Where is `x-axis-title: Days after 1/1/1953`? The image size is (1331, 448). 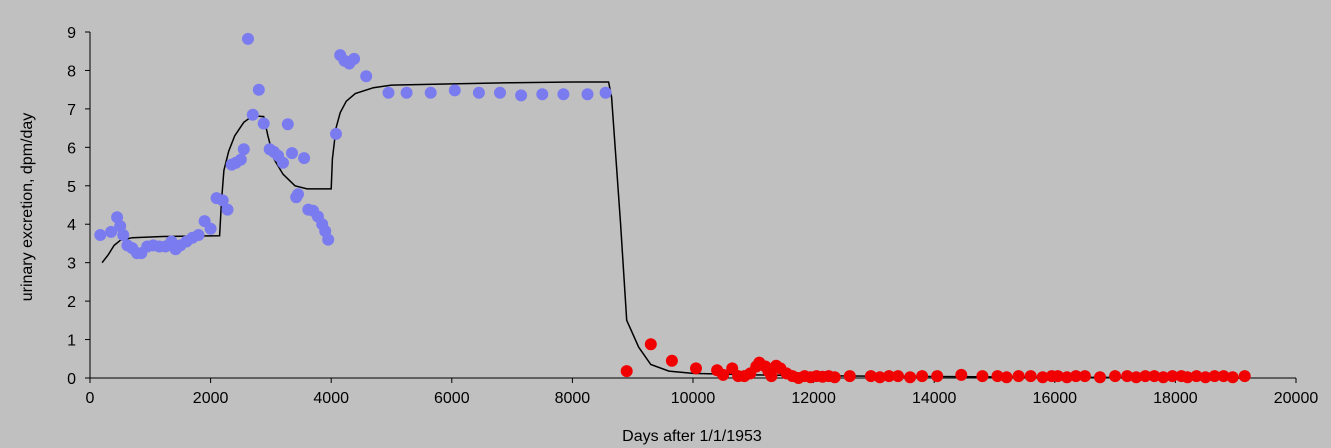 x-axis-title: Days after 1/1/1953 is located at coordinates (692, 436).